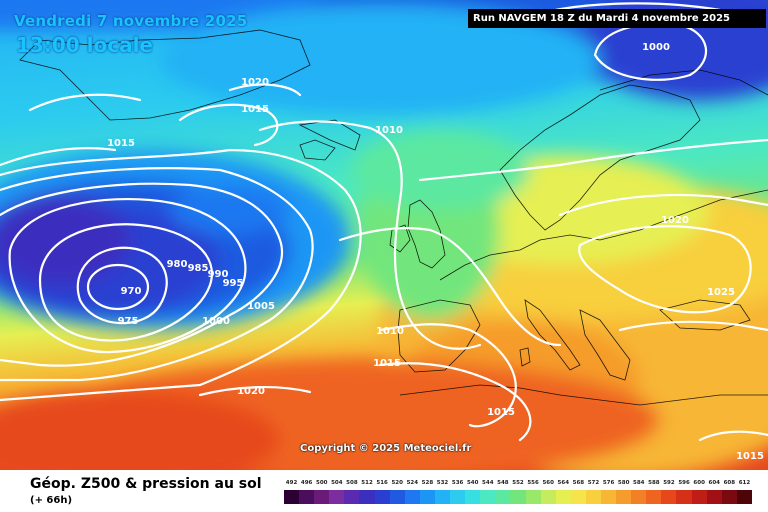  I want to click on isobar-label: 980, so click(177, 264).